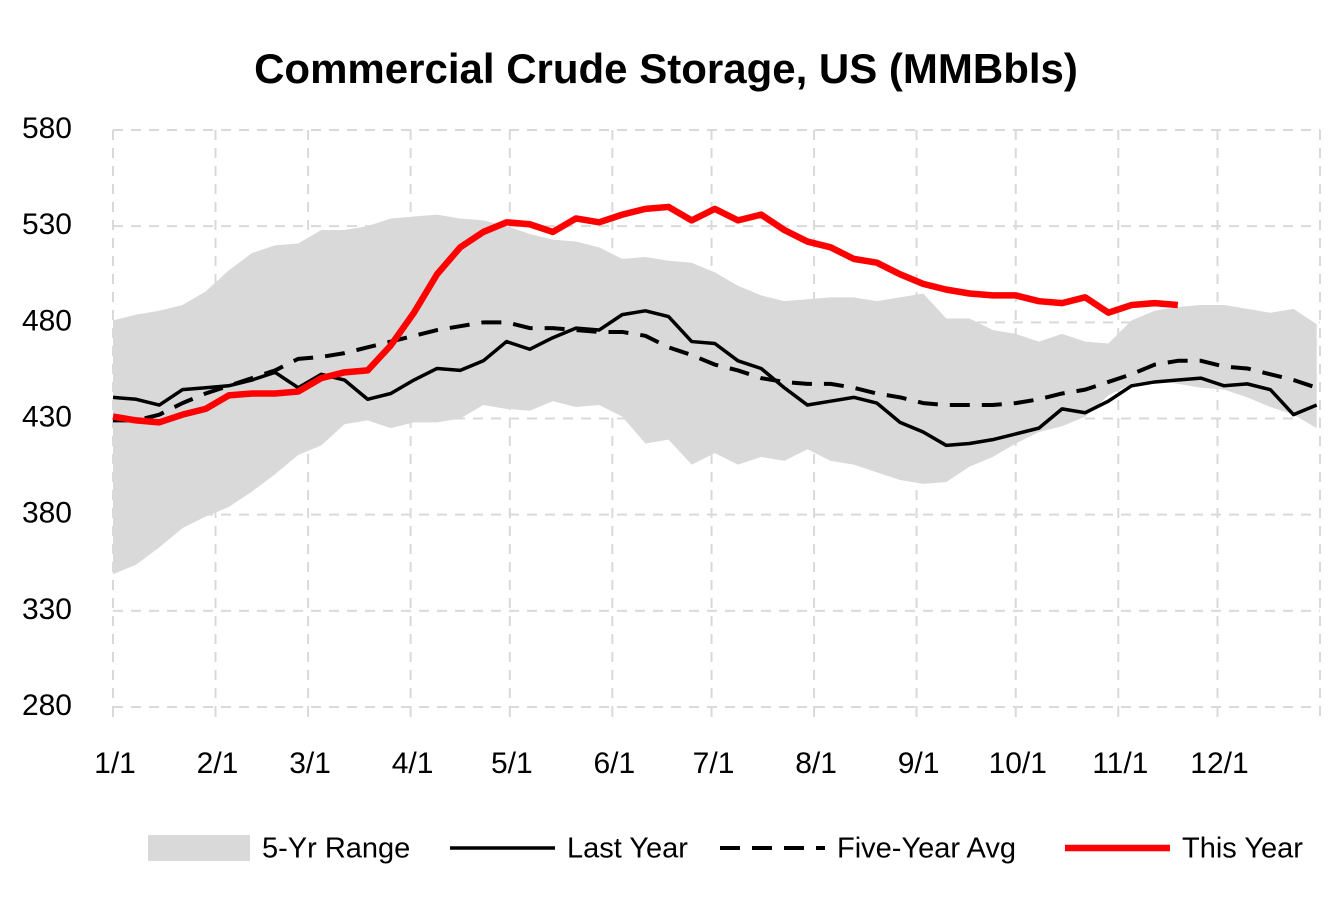 This screenshot has height=905, width=1333. Describe the element at coordinates (714, 763) in the screenshot. I see `x-tick-label: 7/1` at that location.